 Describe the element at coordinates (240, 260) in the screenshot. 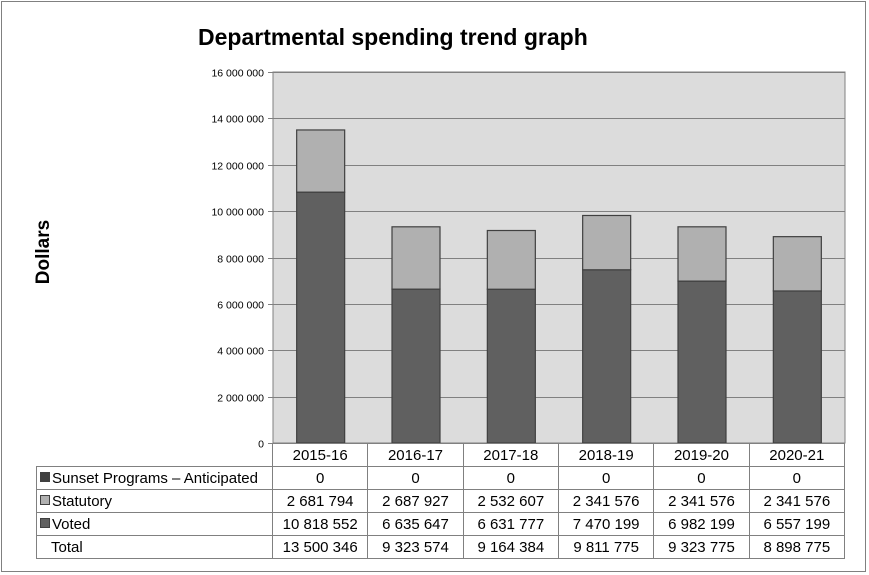

I see `y-tick-label: 8 000 000` at that location.